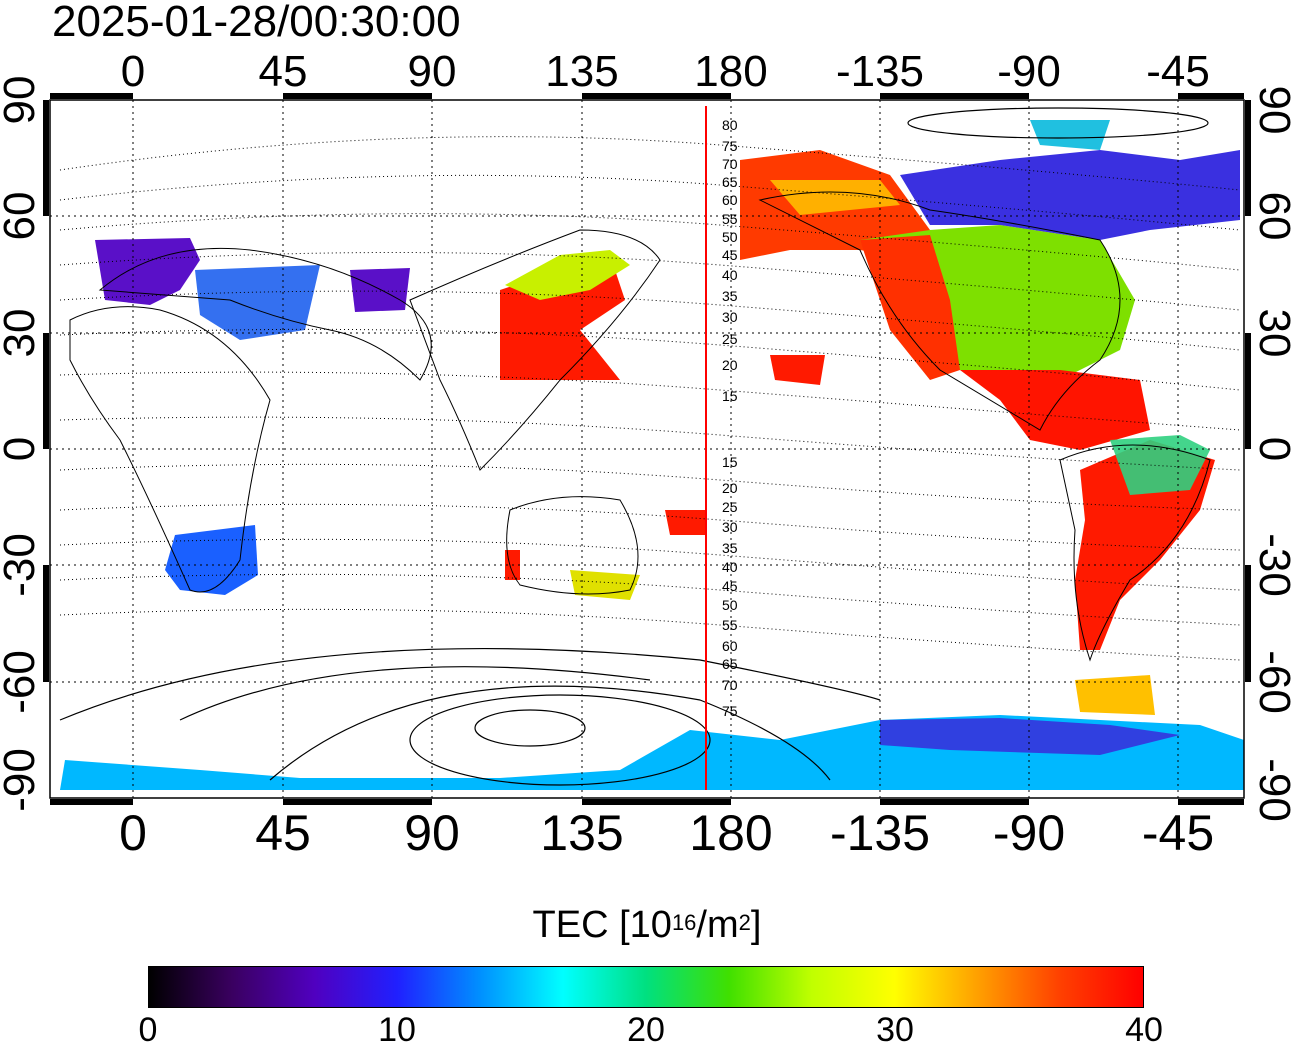  What do you see at coordinates (22, 565) in the screenshot?
I see `left-lat-tick: -30` at bounding box center [22, 565].